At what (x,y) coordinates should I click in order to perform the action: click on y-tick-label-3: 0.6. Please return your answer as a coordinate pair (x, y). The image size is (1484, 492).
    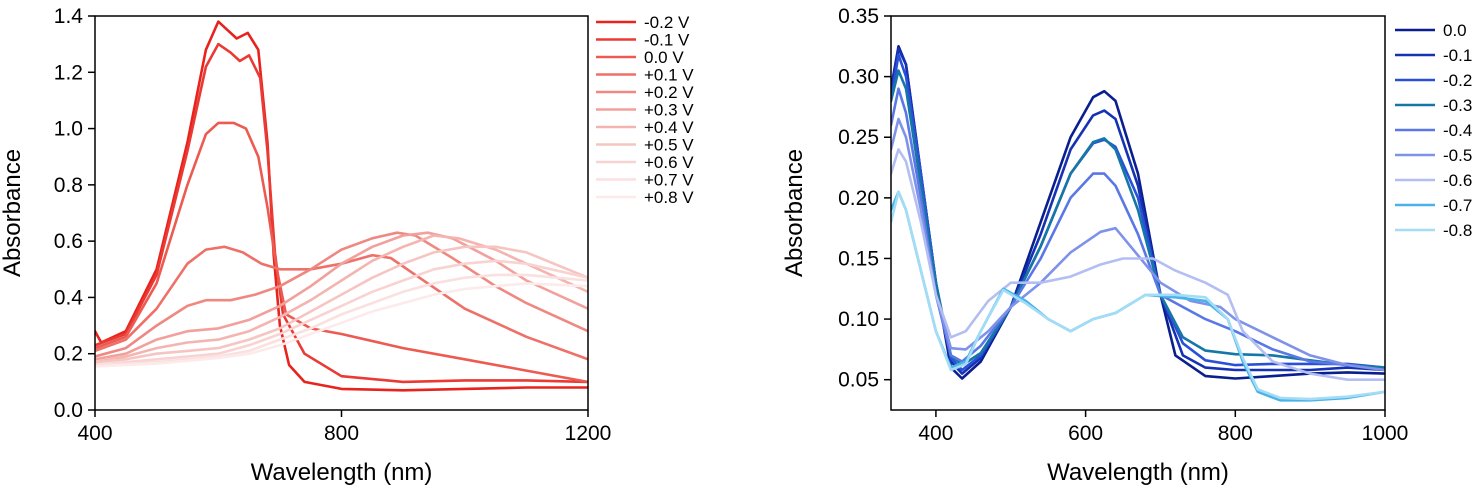
    Looking at the image, I should click on (68, 241).